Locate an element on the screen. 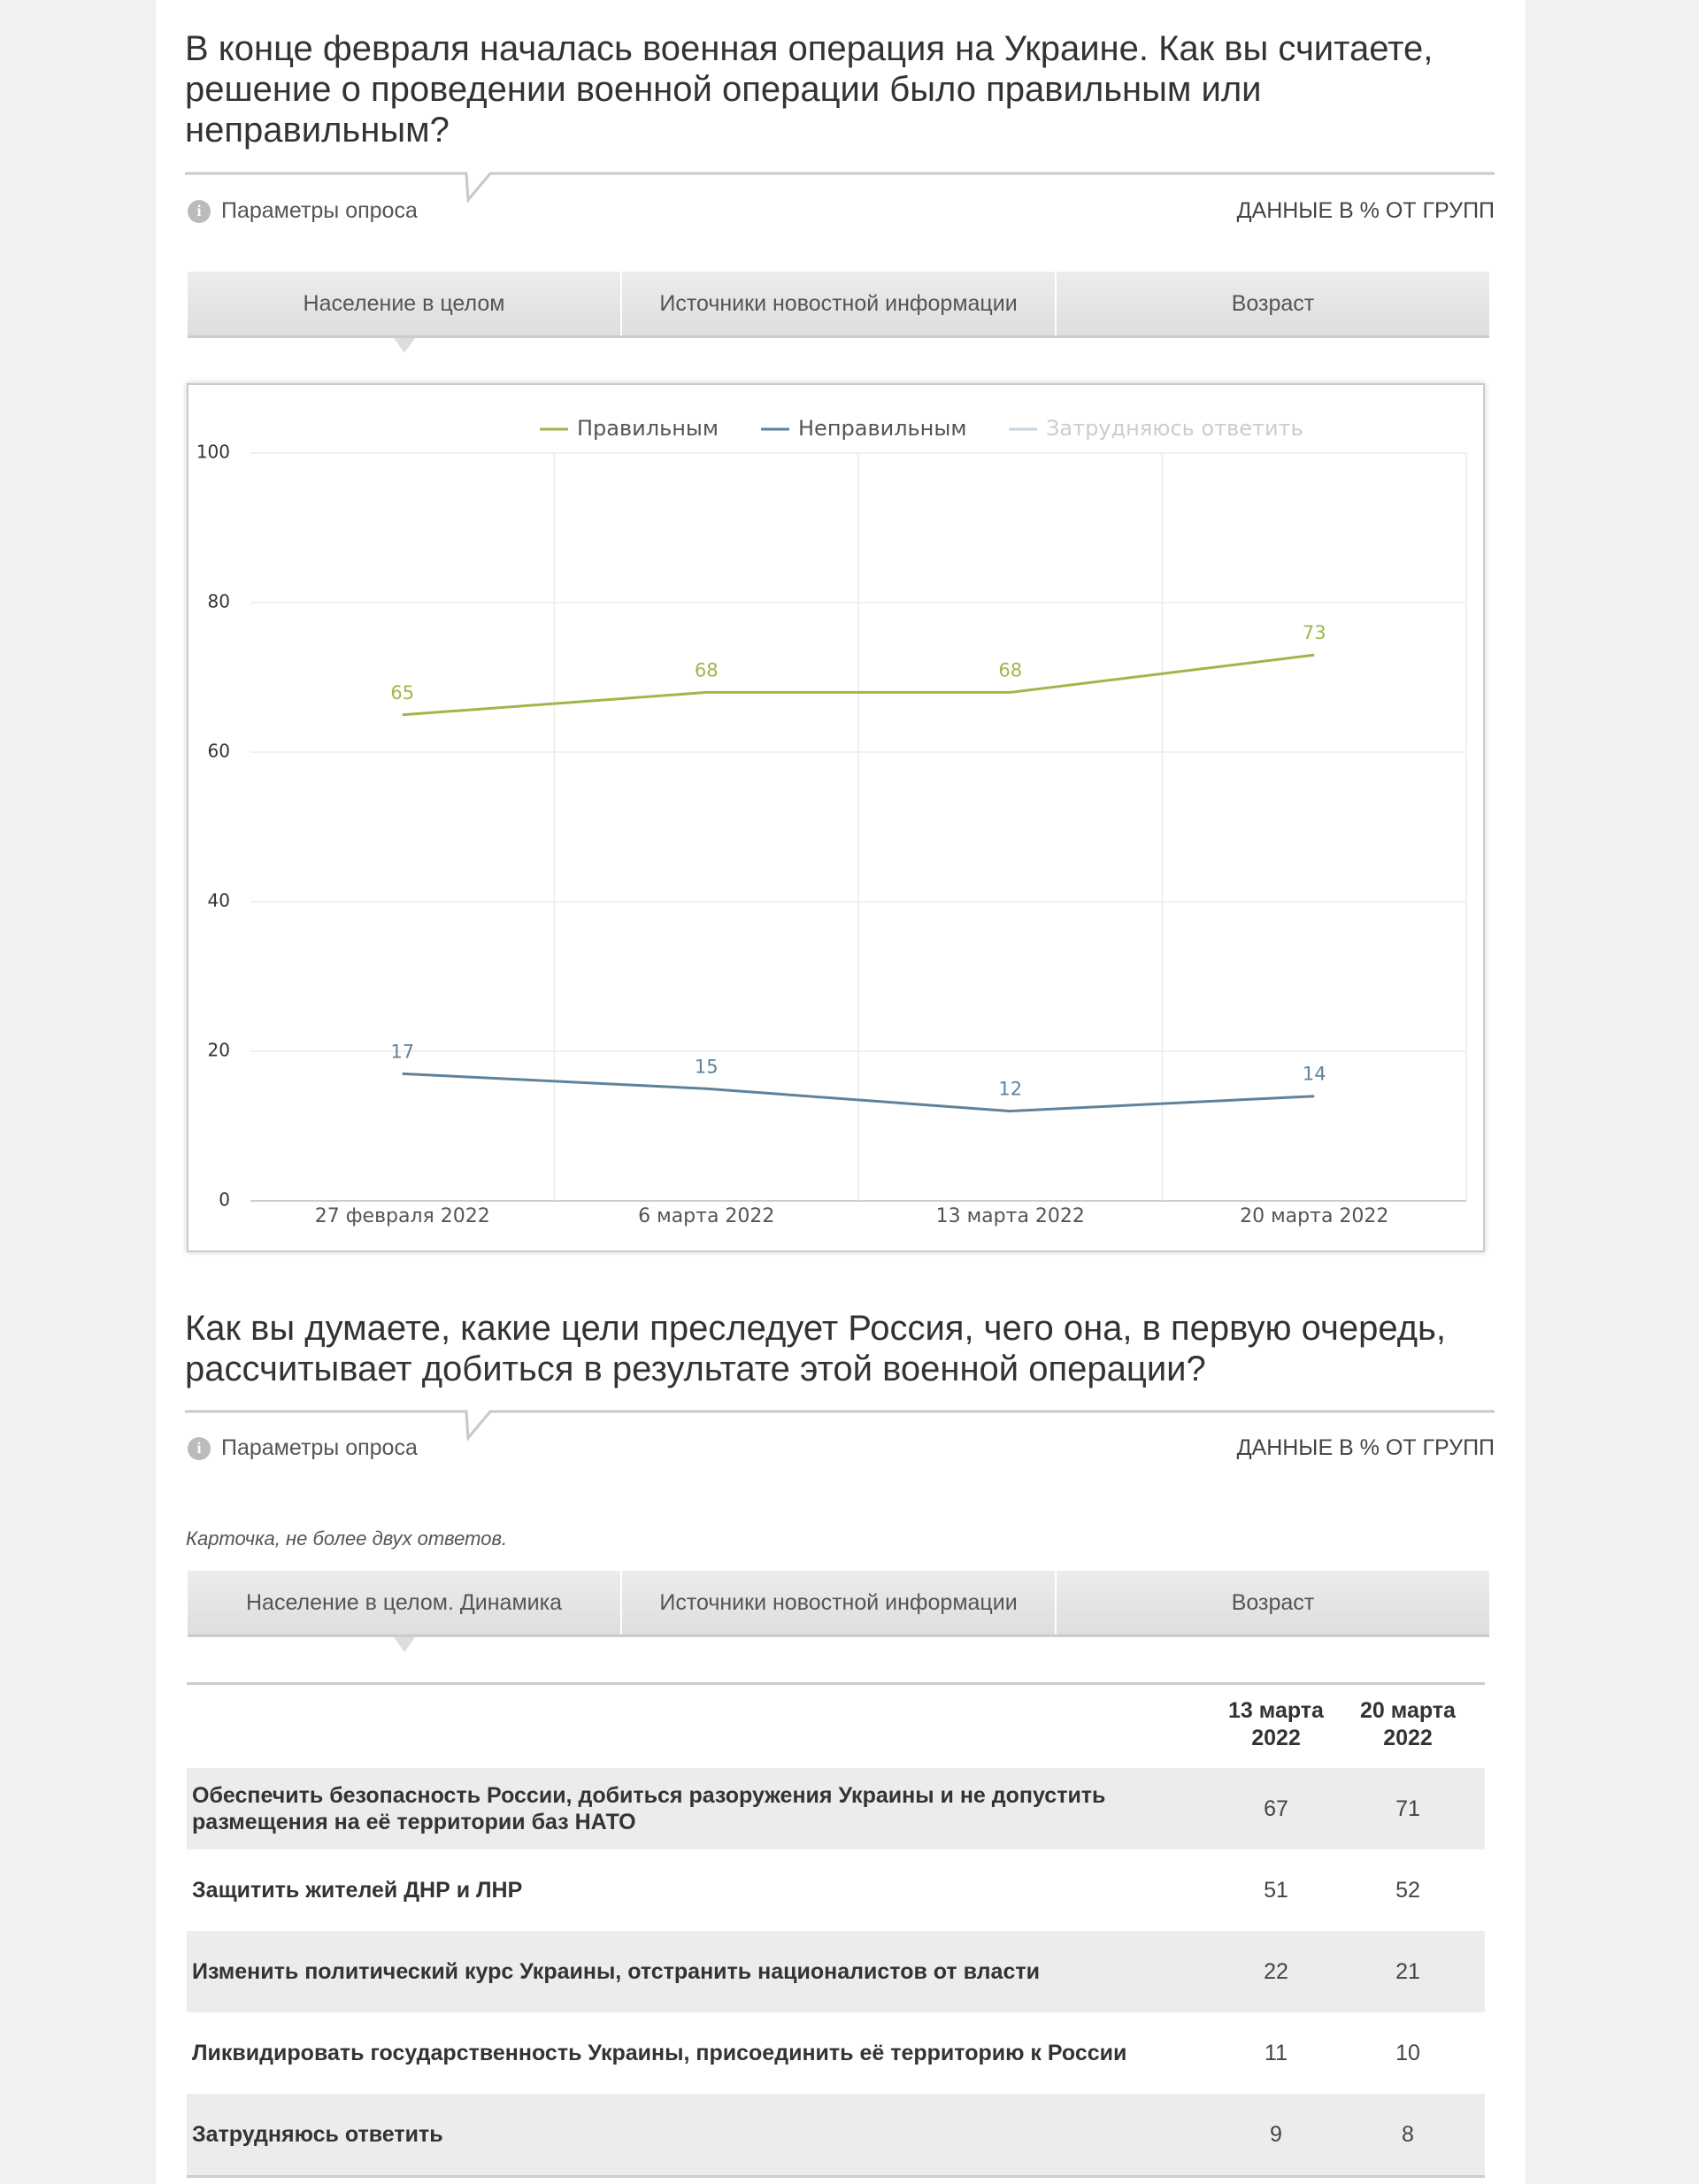  y-tick-label: 100 is located at coordinates (213, 452).